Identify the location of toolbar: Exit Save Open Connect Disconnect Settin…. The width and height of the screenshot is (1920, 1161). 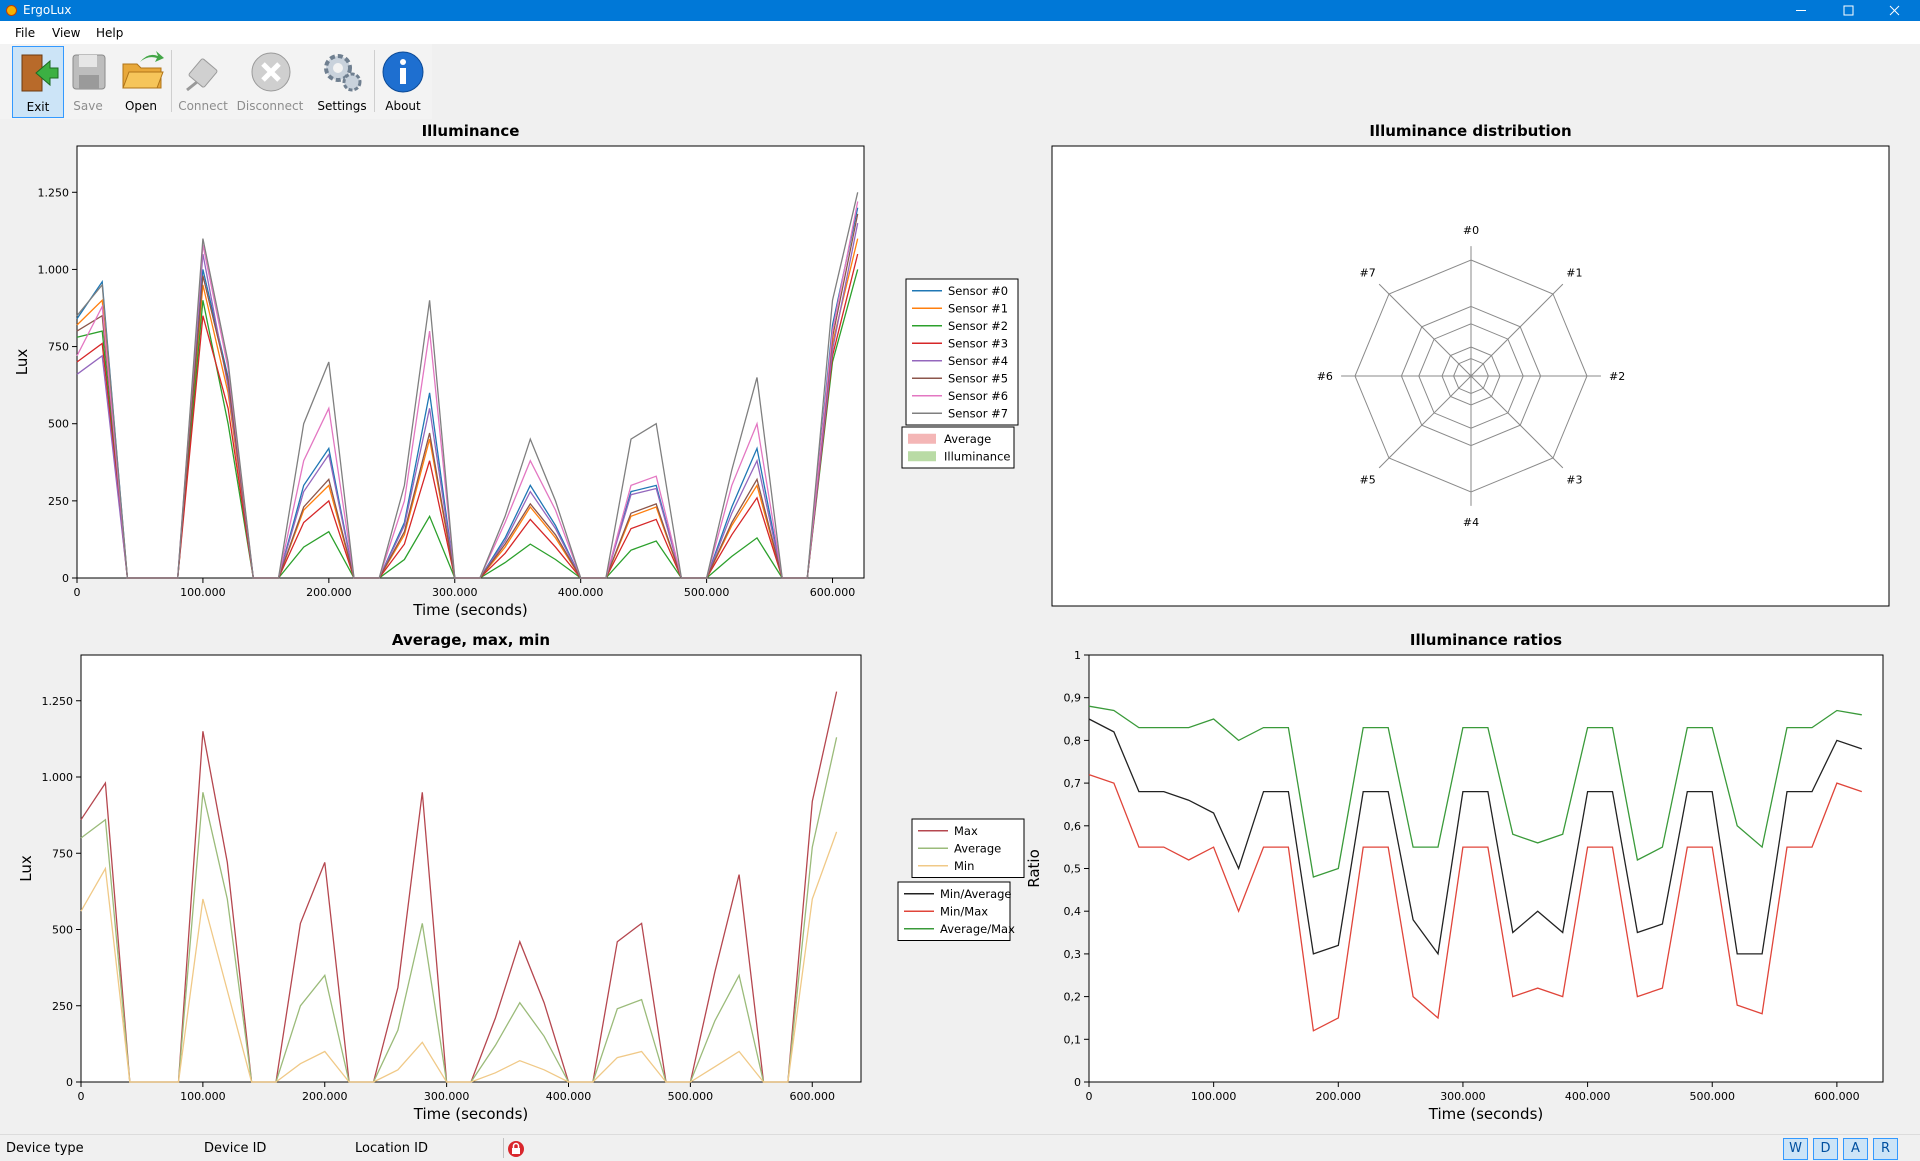
(216, 81).